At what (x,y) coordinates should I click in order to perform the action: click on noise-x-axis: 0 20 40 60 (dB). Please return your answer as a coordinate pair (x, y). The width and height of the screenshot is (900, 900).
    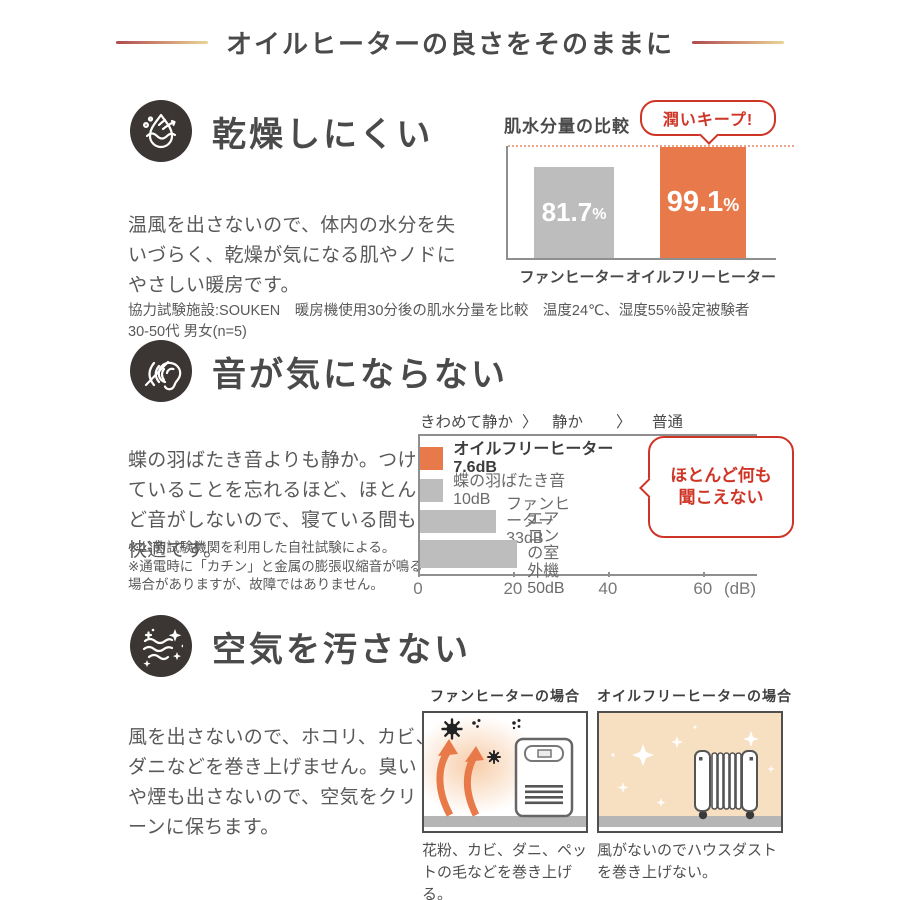
    Looking at the image, I should click on (585, 588).